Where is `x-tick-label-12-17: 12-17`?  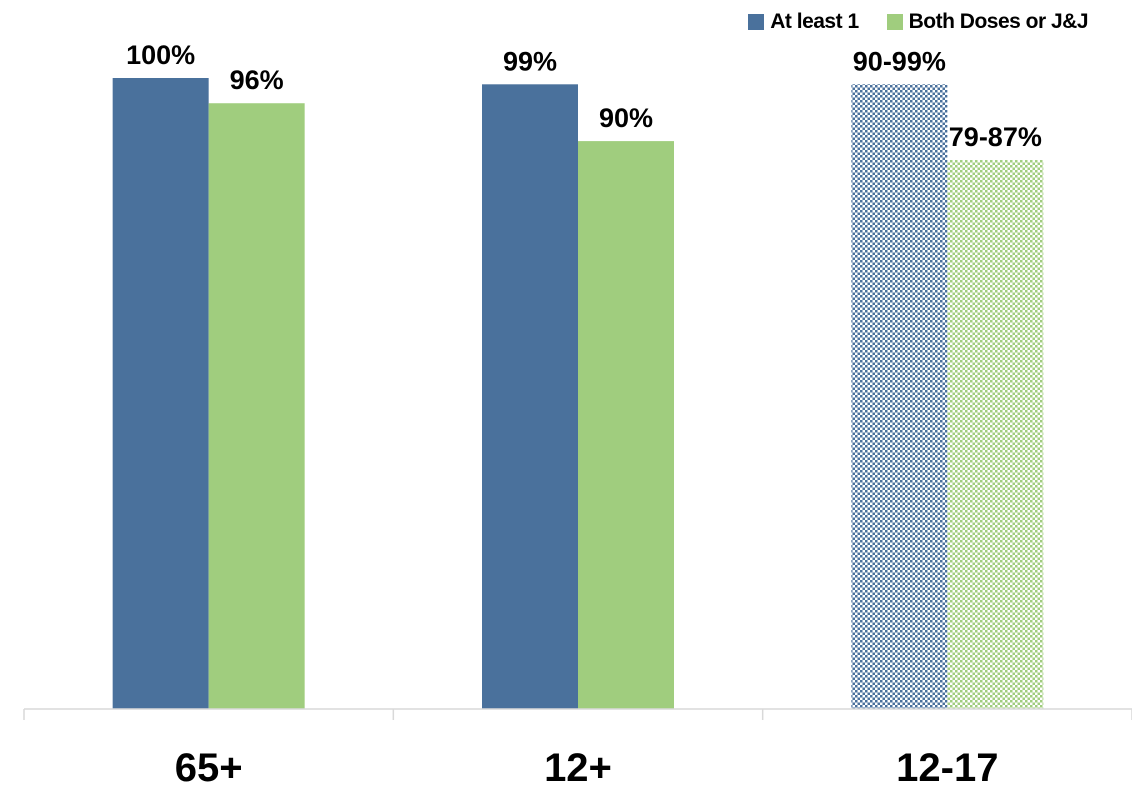 x-tick-label-12-17: 12-17 is located at coordinates (947, 766).